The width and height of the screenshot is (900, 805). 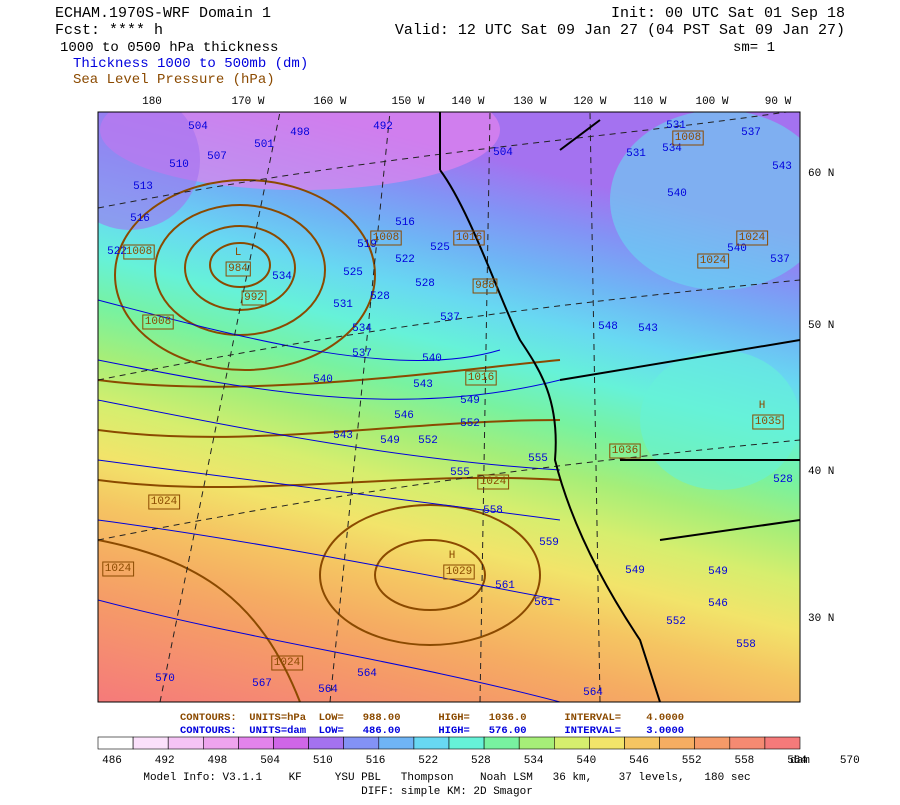 I want to click on longitude-label: 100 W, so click(x=711, y=102).